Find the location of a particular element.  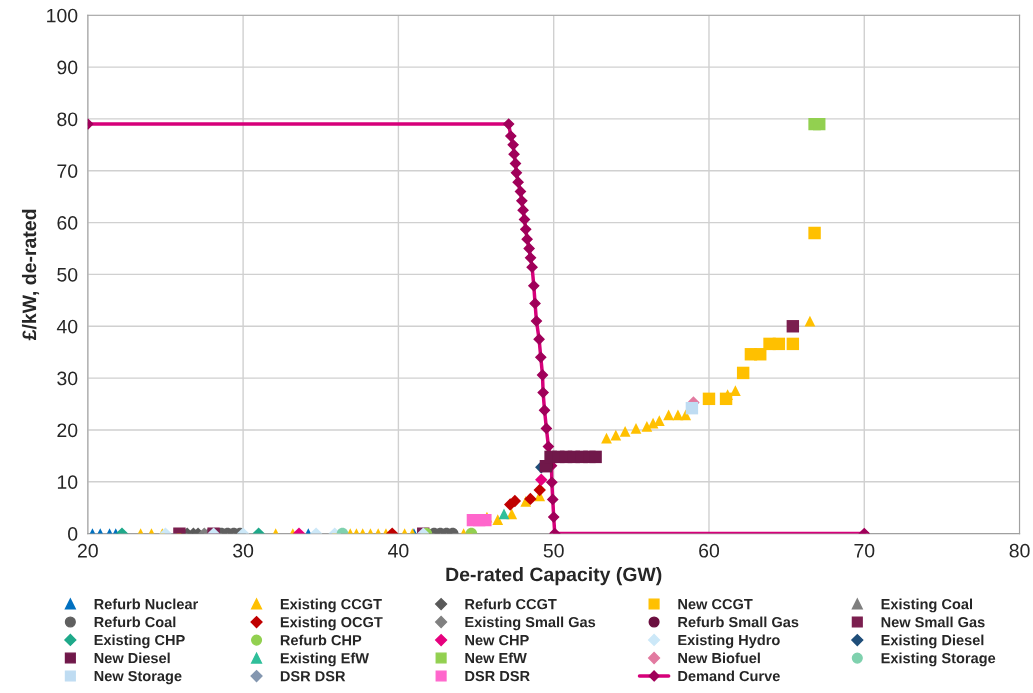

legend-label: Existing Storage is located at coordinates (938, 659).